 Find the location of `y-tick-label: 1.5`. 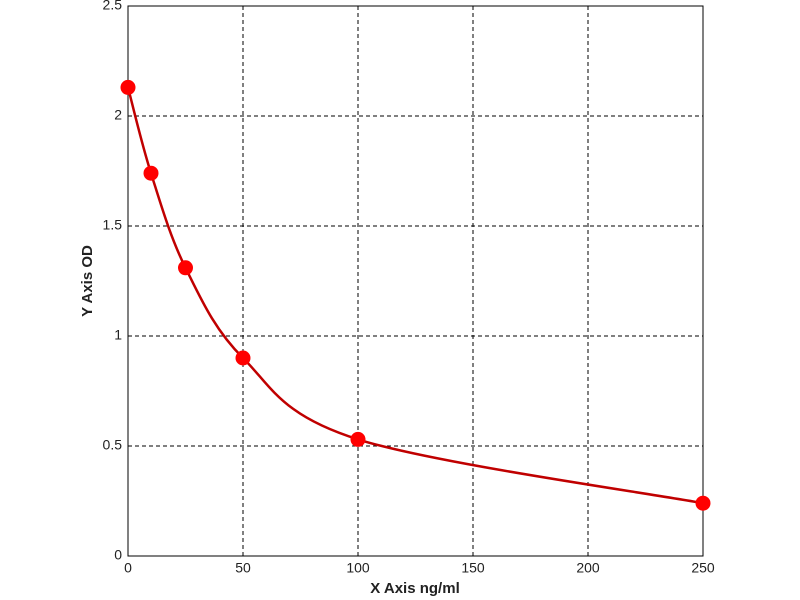

y-tick-label: 1.5 is located at coordinates (113, 225).